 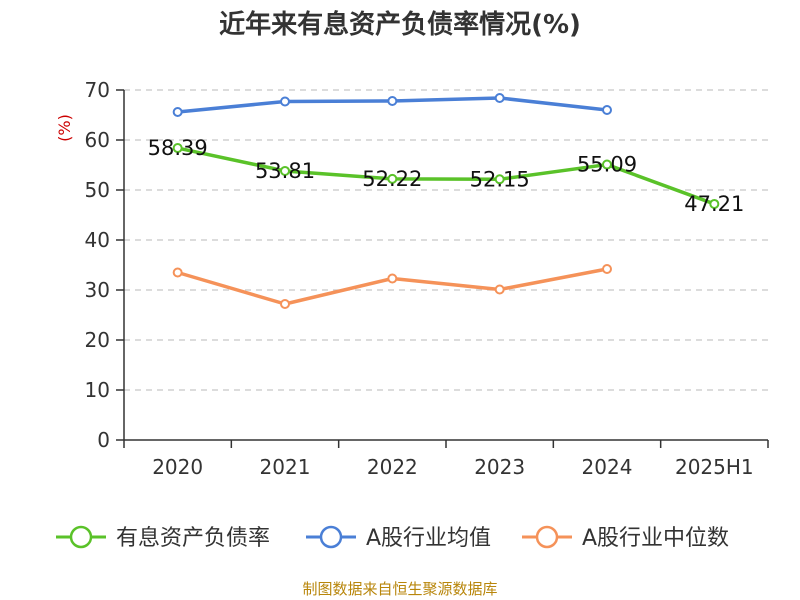 I want to click on data-label: 53.81, so click(x=285, y=171).